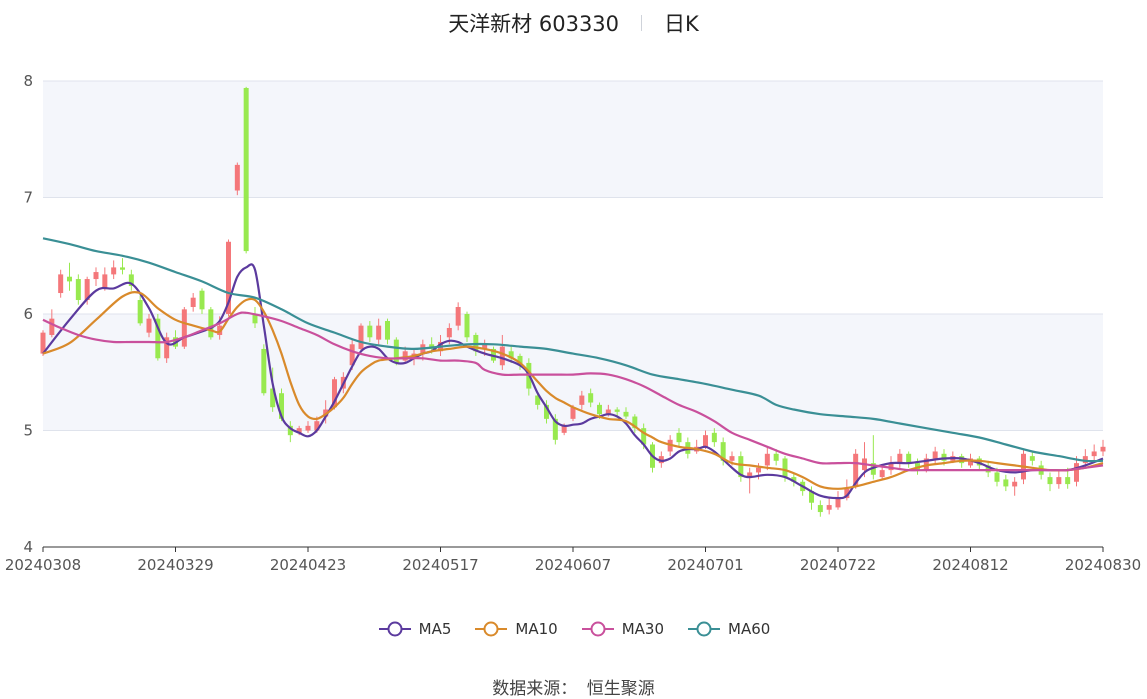 The width and height of the screenshot is (1147, 699). Describe the element at coordinates (536, 629) in the screenshot. I see `legend-label-ma10: MA10` at that location.